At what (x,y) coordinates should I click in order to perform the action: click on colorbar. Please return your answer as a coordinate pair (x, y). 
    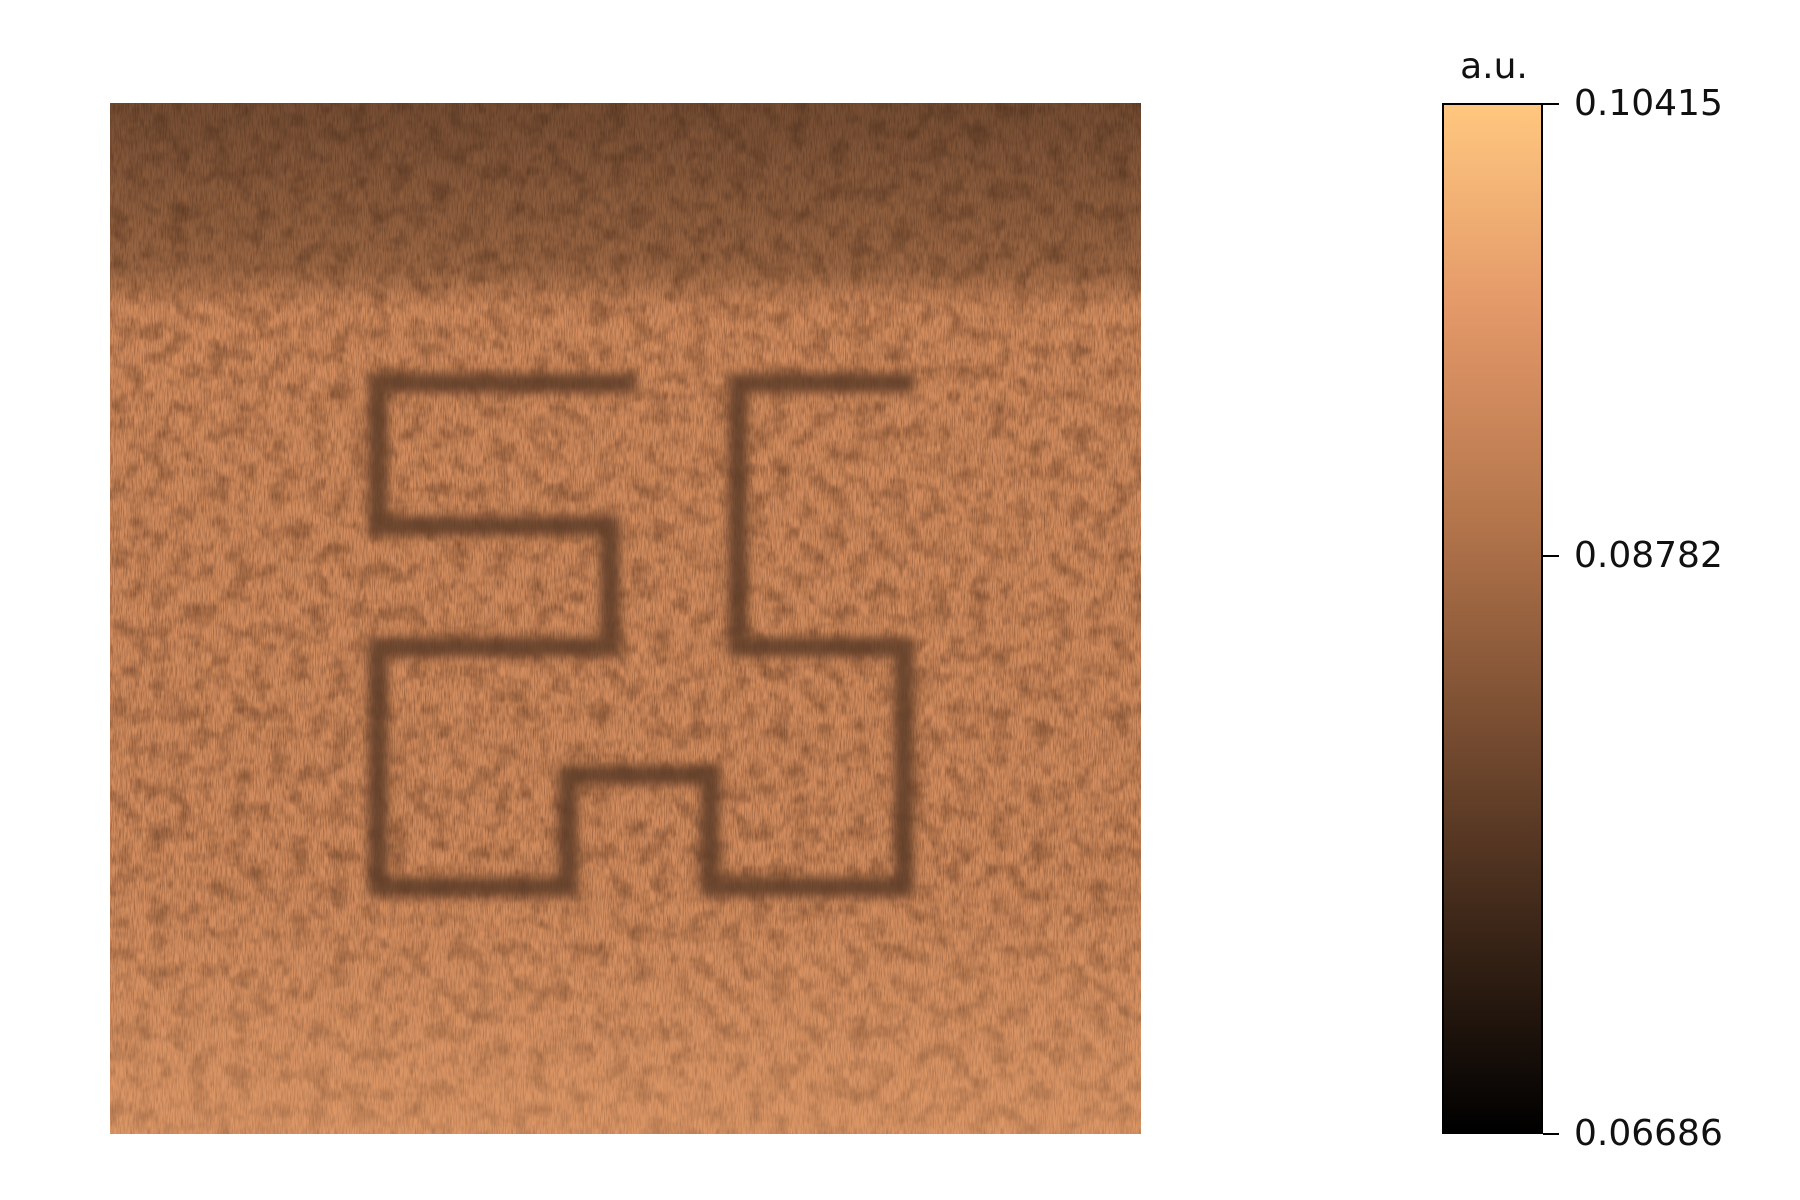
    Looking at the image, I should click on (1492, 618).